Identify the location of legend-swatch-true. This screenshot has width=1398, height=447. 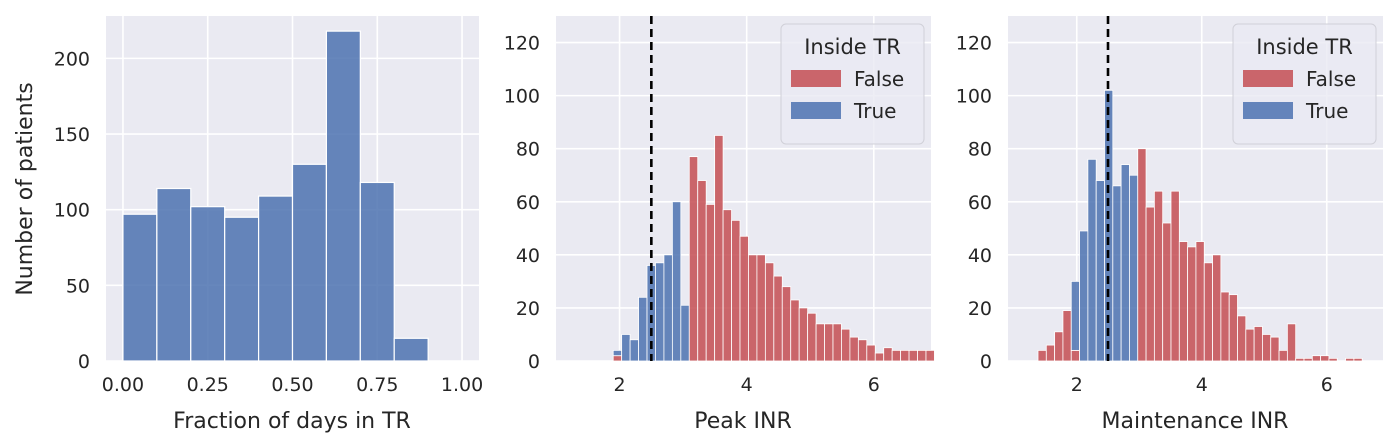
(1268, 110).